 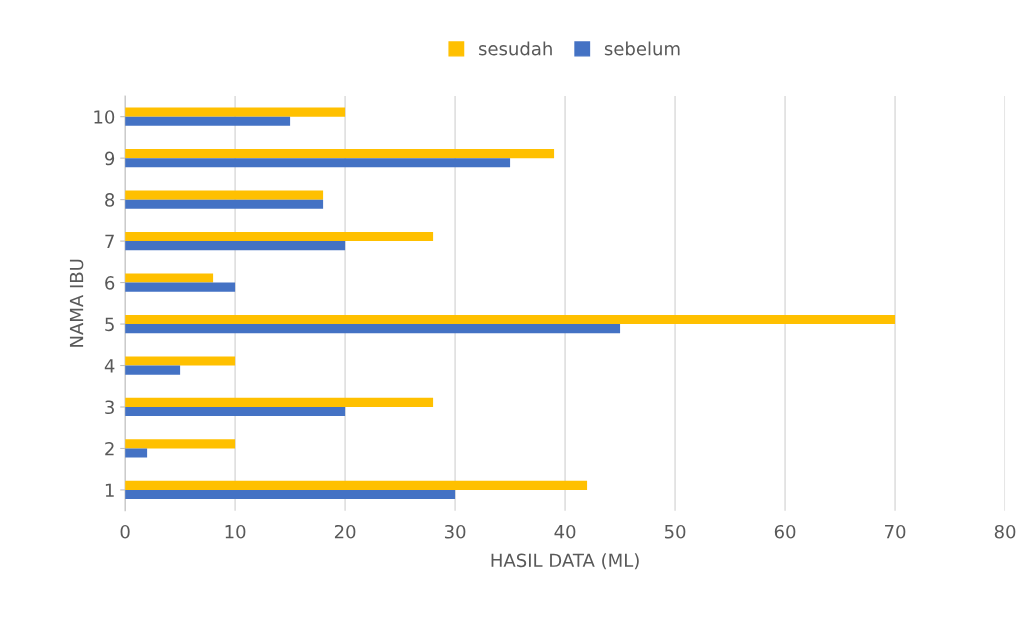 What do you see at coordinates (125, 531) in the screenshot?
I see `x-tick-label: 0` at bounding box center [125, 531].